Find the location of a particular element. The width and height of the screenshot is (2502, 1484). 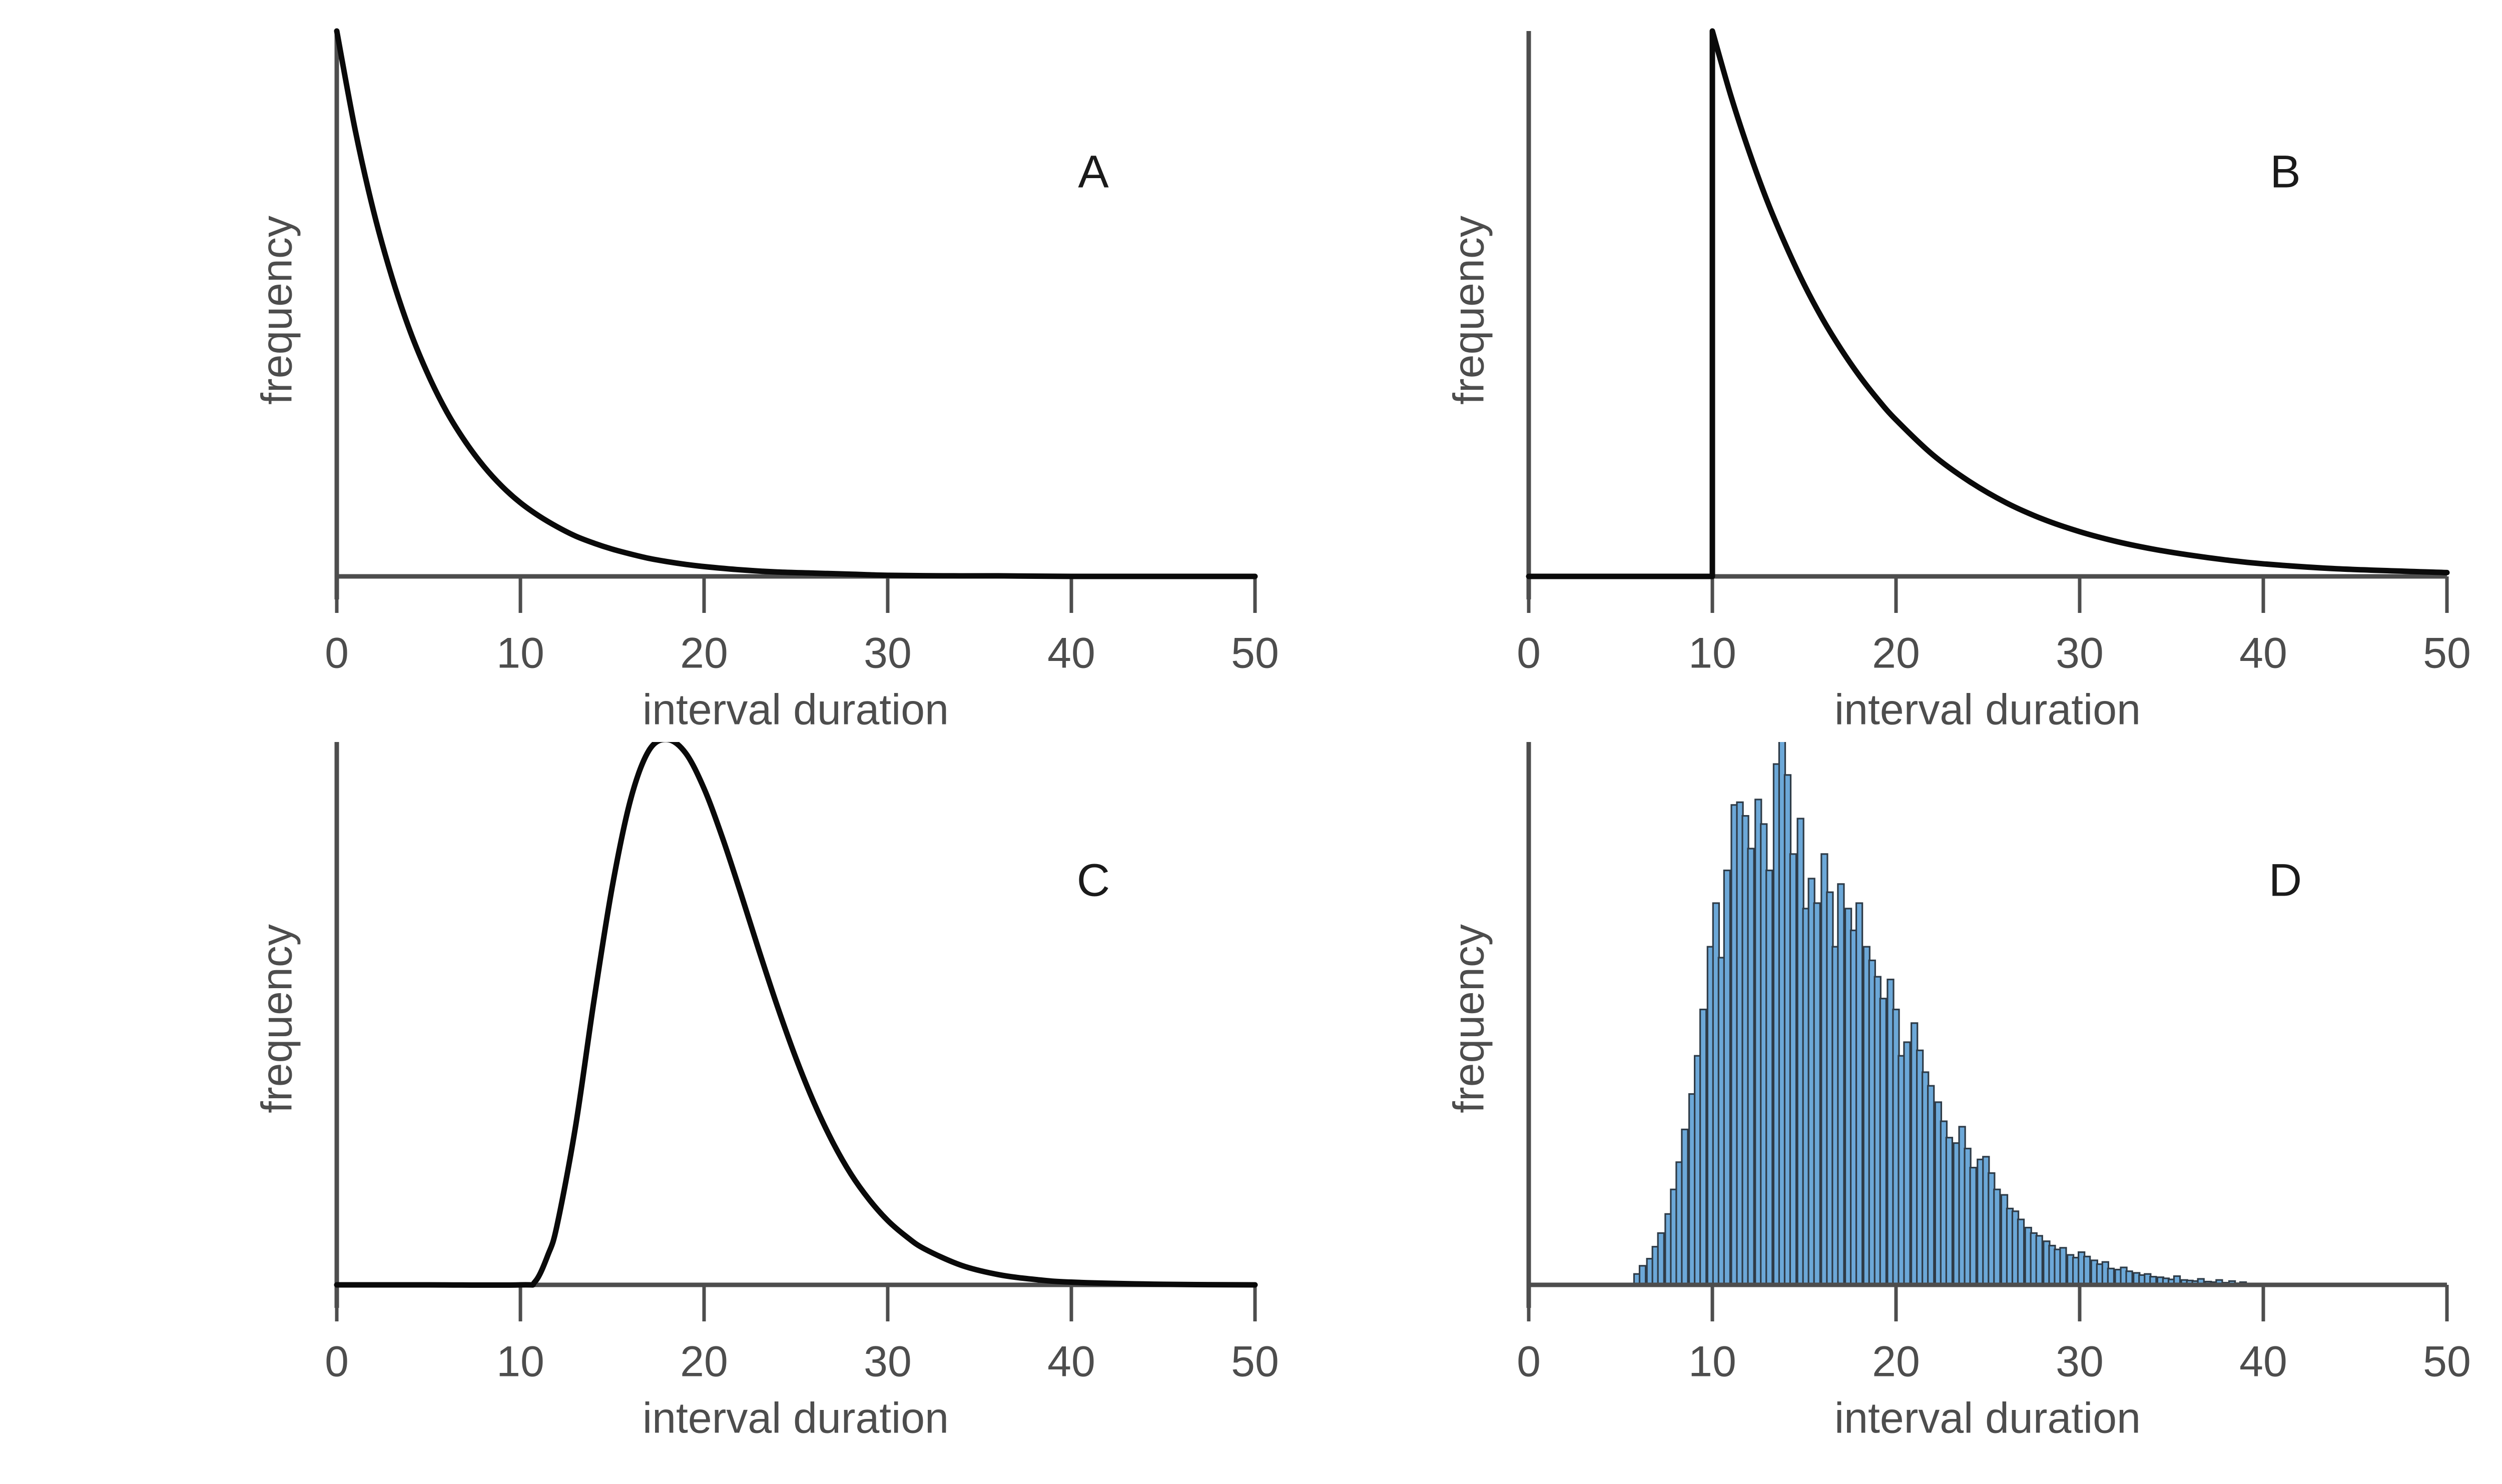

series-curve-c is located at coordinates (796, 1015).